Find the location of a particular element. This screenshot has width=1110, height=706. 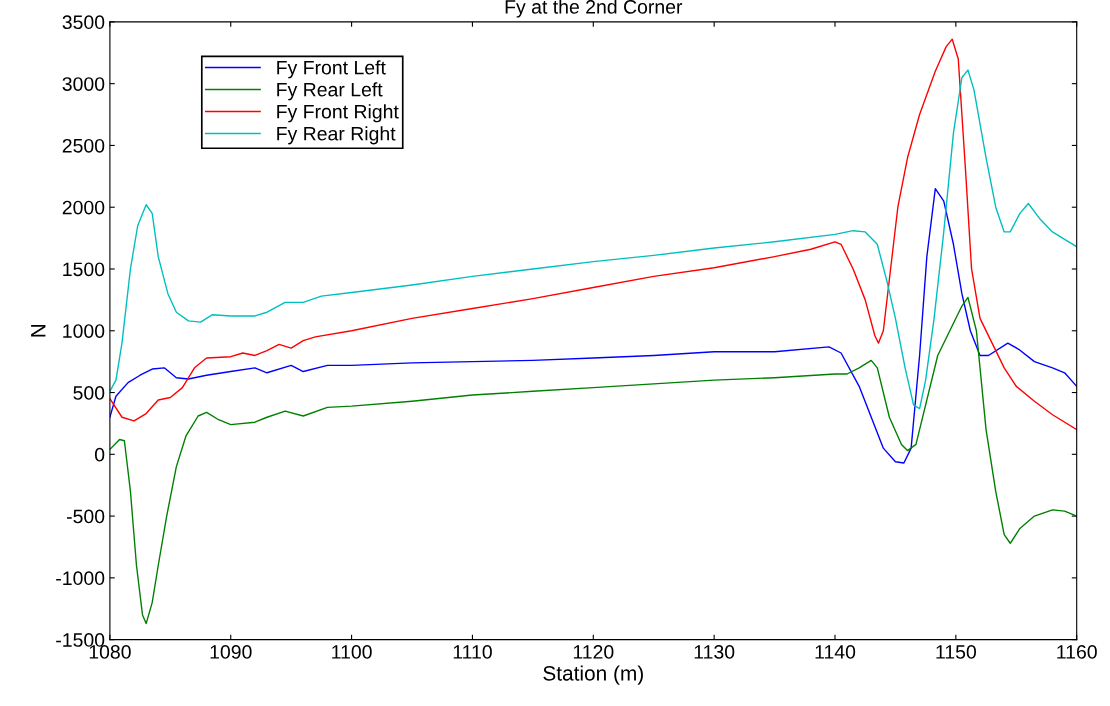

legend-label: Fy Rear Left is located at coordinates (330, 91).